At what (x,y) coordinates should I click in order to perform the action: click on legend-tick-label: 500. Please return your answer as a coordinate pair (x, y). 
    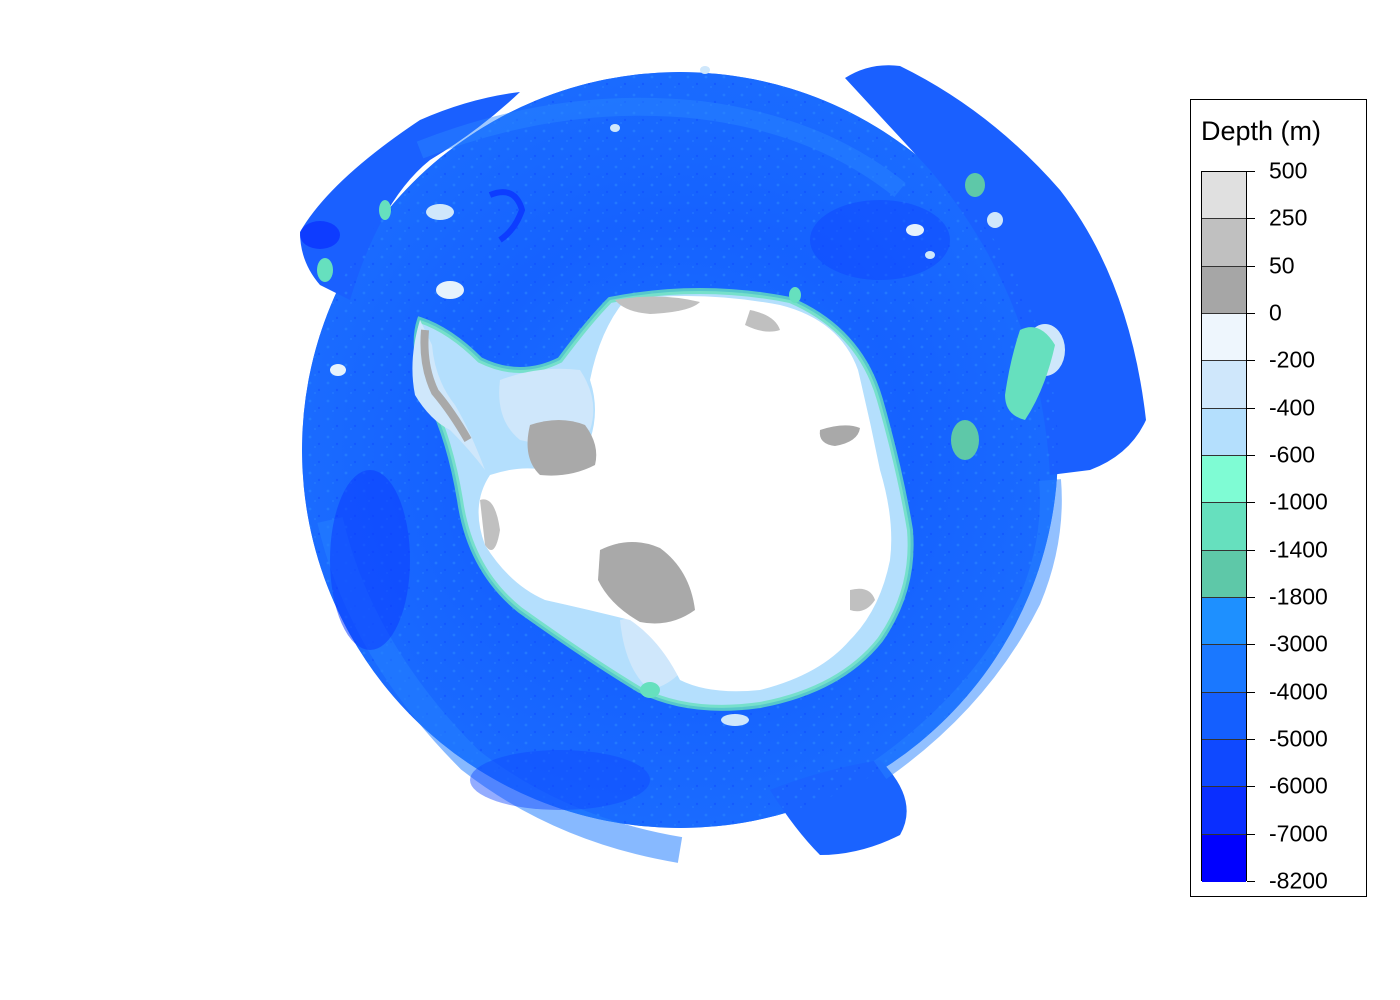
    Looking at the image, I should click on (1288, 170).